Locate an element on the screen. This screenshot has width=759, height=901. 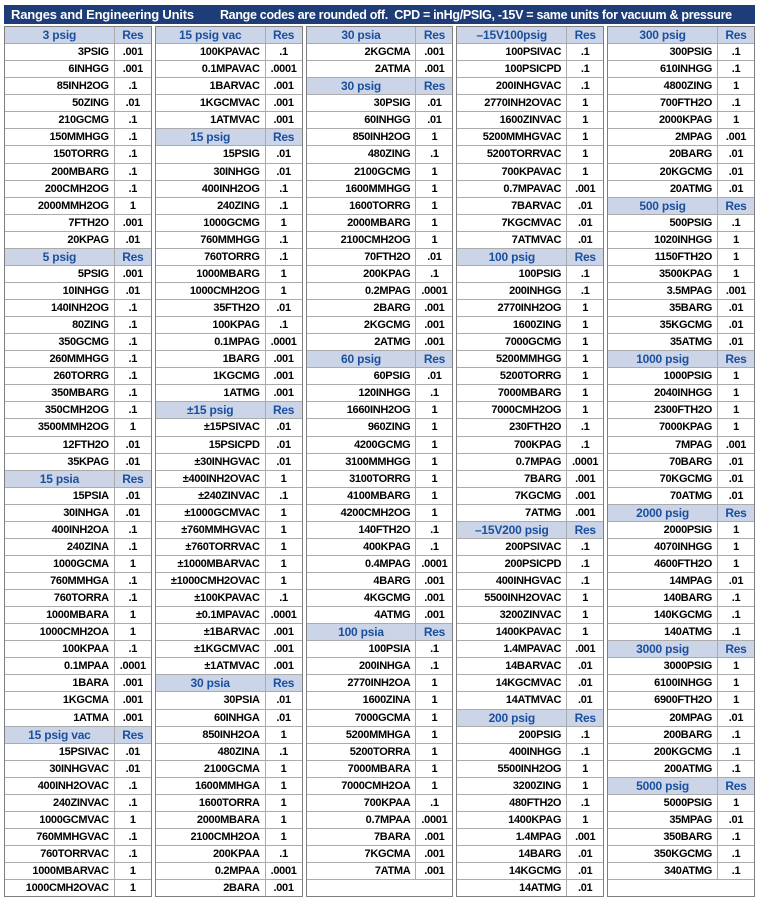
table-row: 70KGCMG .01 is located at coordinates (681, 479).